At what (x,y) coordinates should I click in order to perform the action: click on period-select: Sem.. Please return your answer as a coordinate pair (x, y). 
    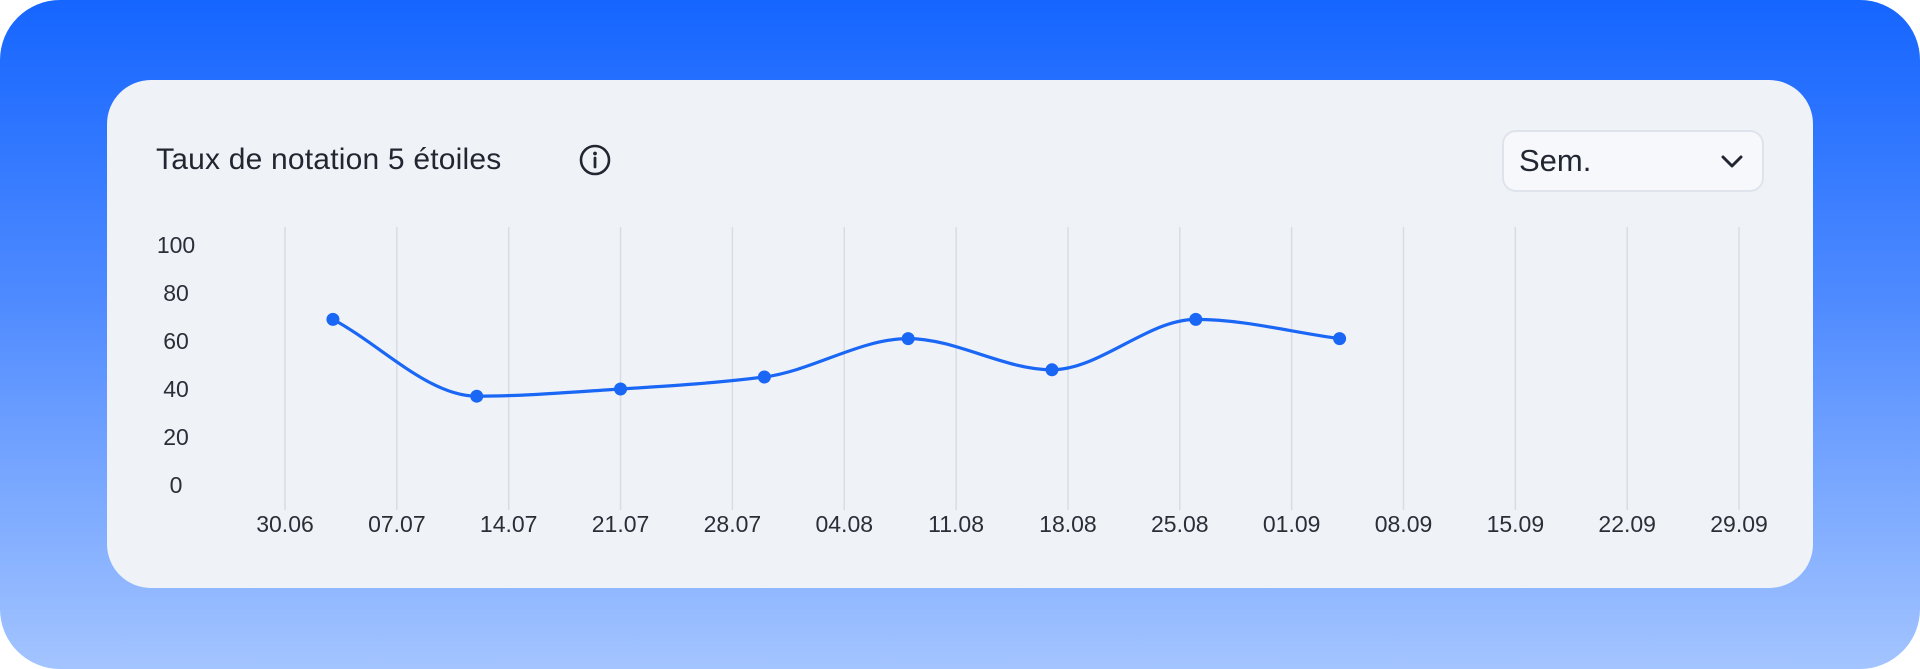
    Looking at the image, I should click on (1633, 161).